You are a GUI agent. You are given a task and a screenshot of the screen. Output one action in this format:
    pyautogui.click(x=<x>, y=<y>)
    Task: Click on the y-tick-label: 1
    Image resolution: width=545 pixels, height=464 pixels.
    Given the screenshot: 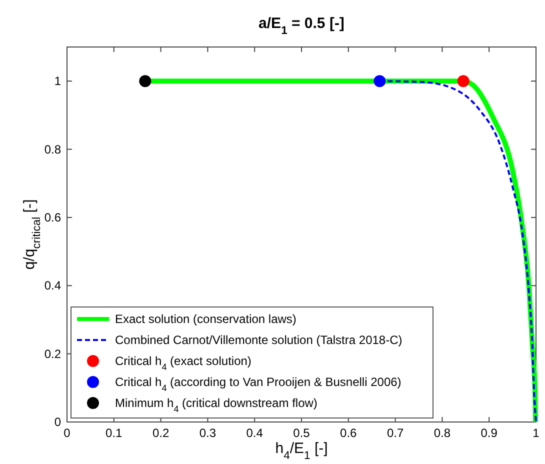 What is the action you would take?
    pyautogui.click(x=58, y=81)
    